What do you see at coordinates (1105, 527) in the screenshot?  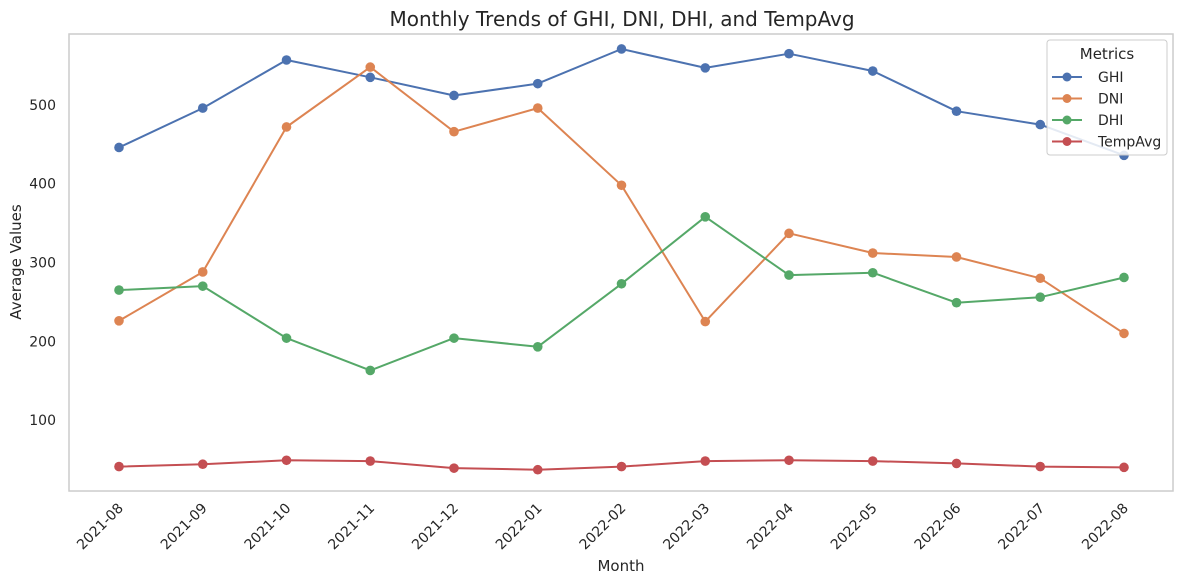 I see `x-tick-label: 2022-08` at bounding box center [1105, 527].